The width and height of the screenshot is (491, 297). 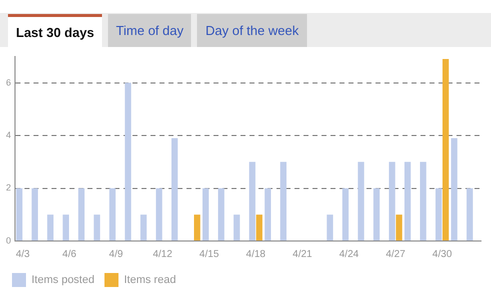 I want to click on text: Time of day, so click(x=150, y=30).